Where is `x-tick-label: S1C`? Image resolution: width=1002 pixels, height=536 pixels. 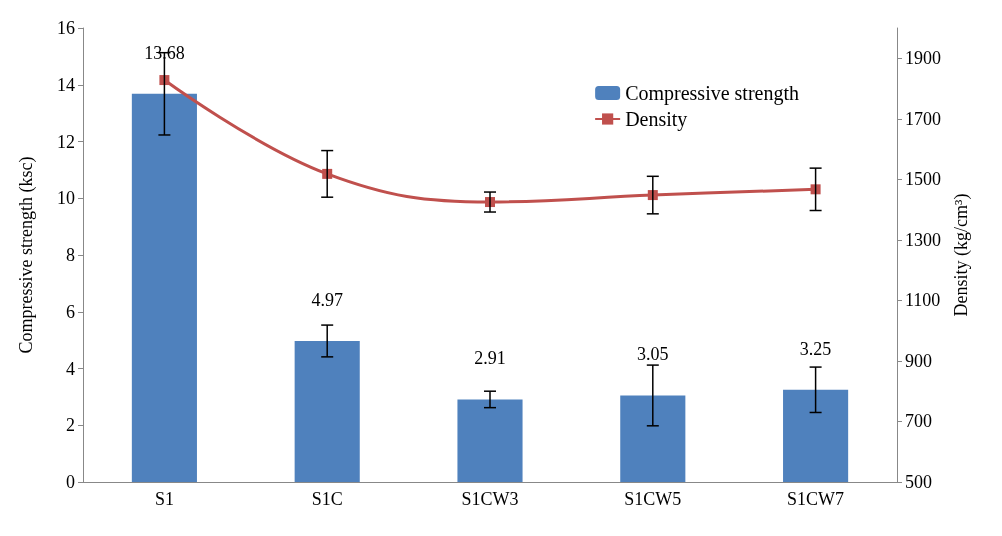 x-tick-label: S1C is located at coordinates (327, 499).